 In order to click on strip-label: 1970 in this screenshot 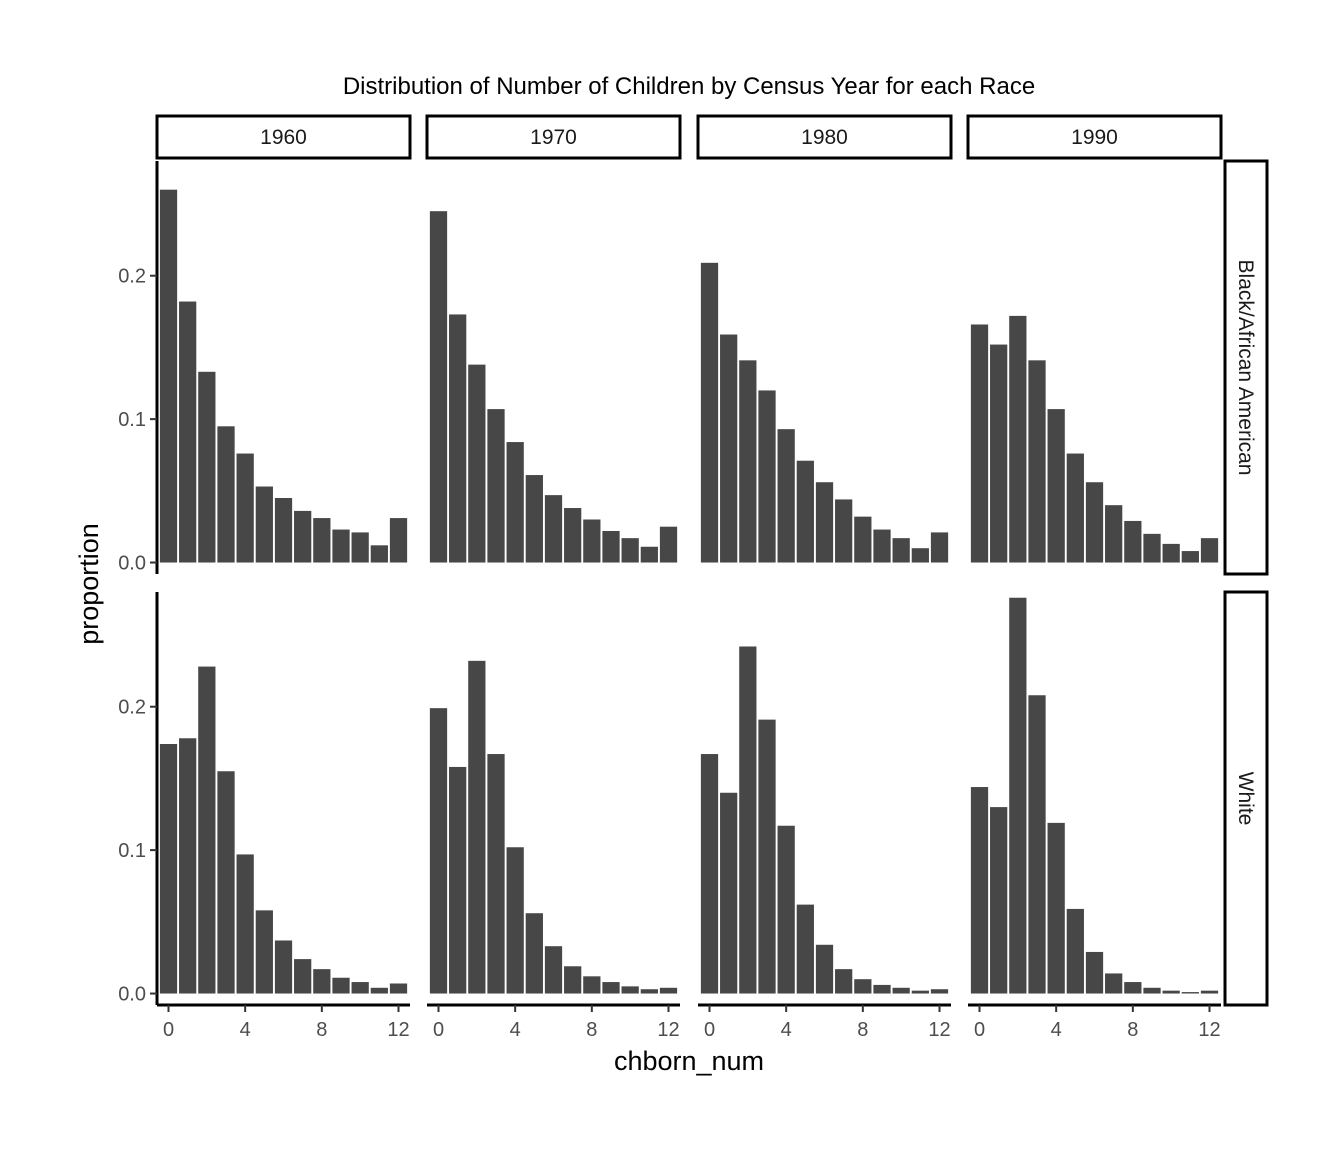, I will do `click(553, 137)`.